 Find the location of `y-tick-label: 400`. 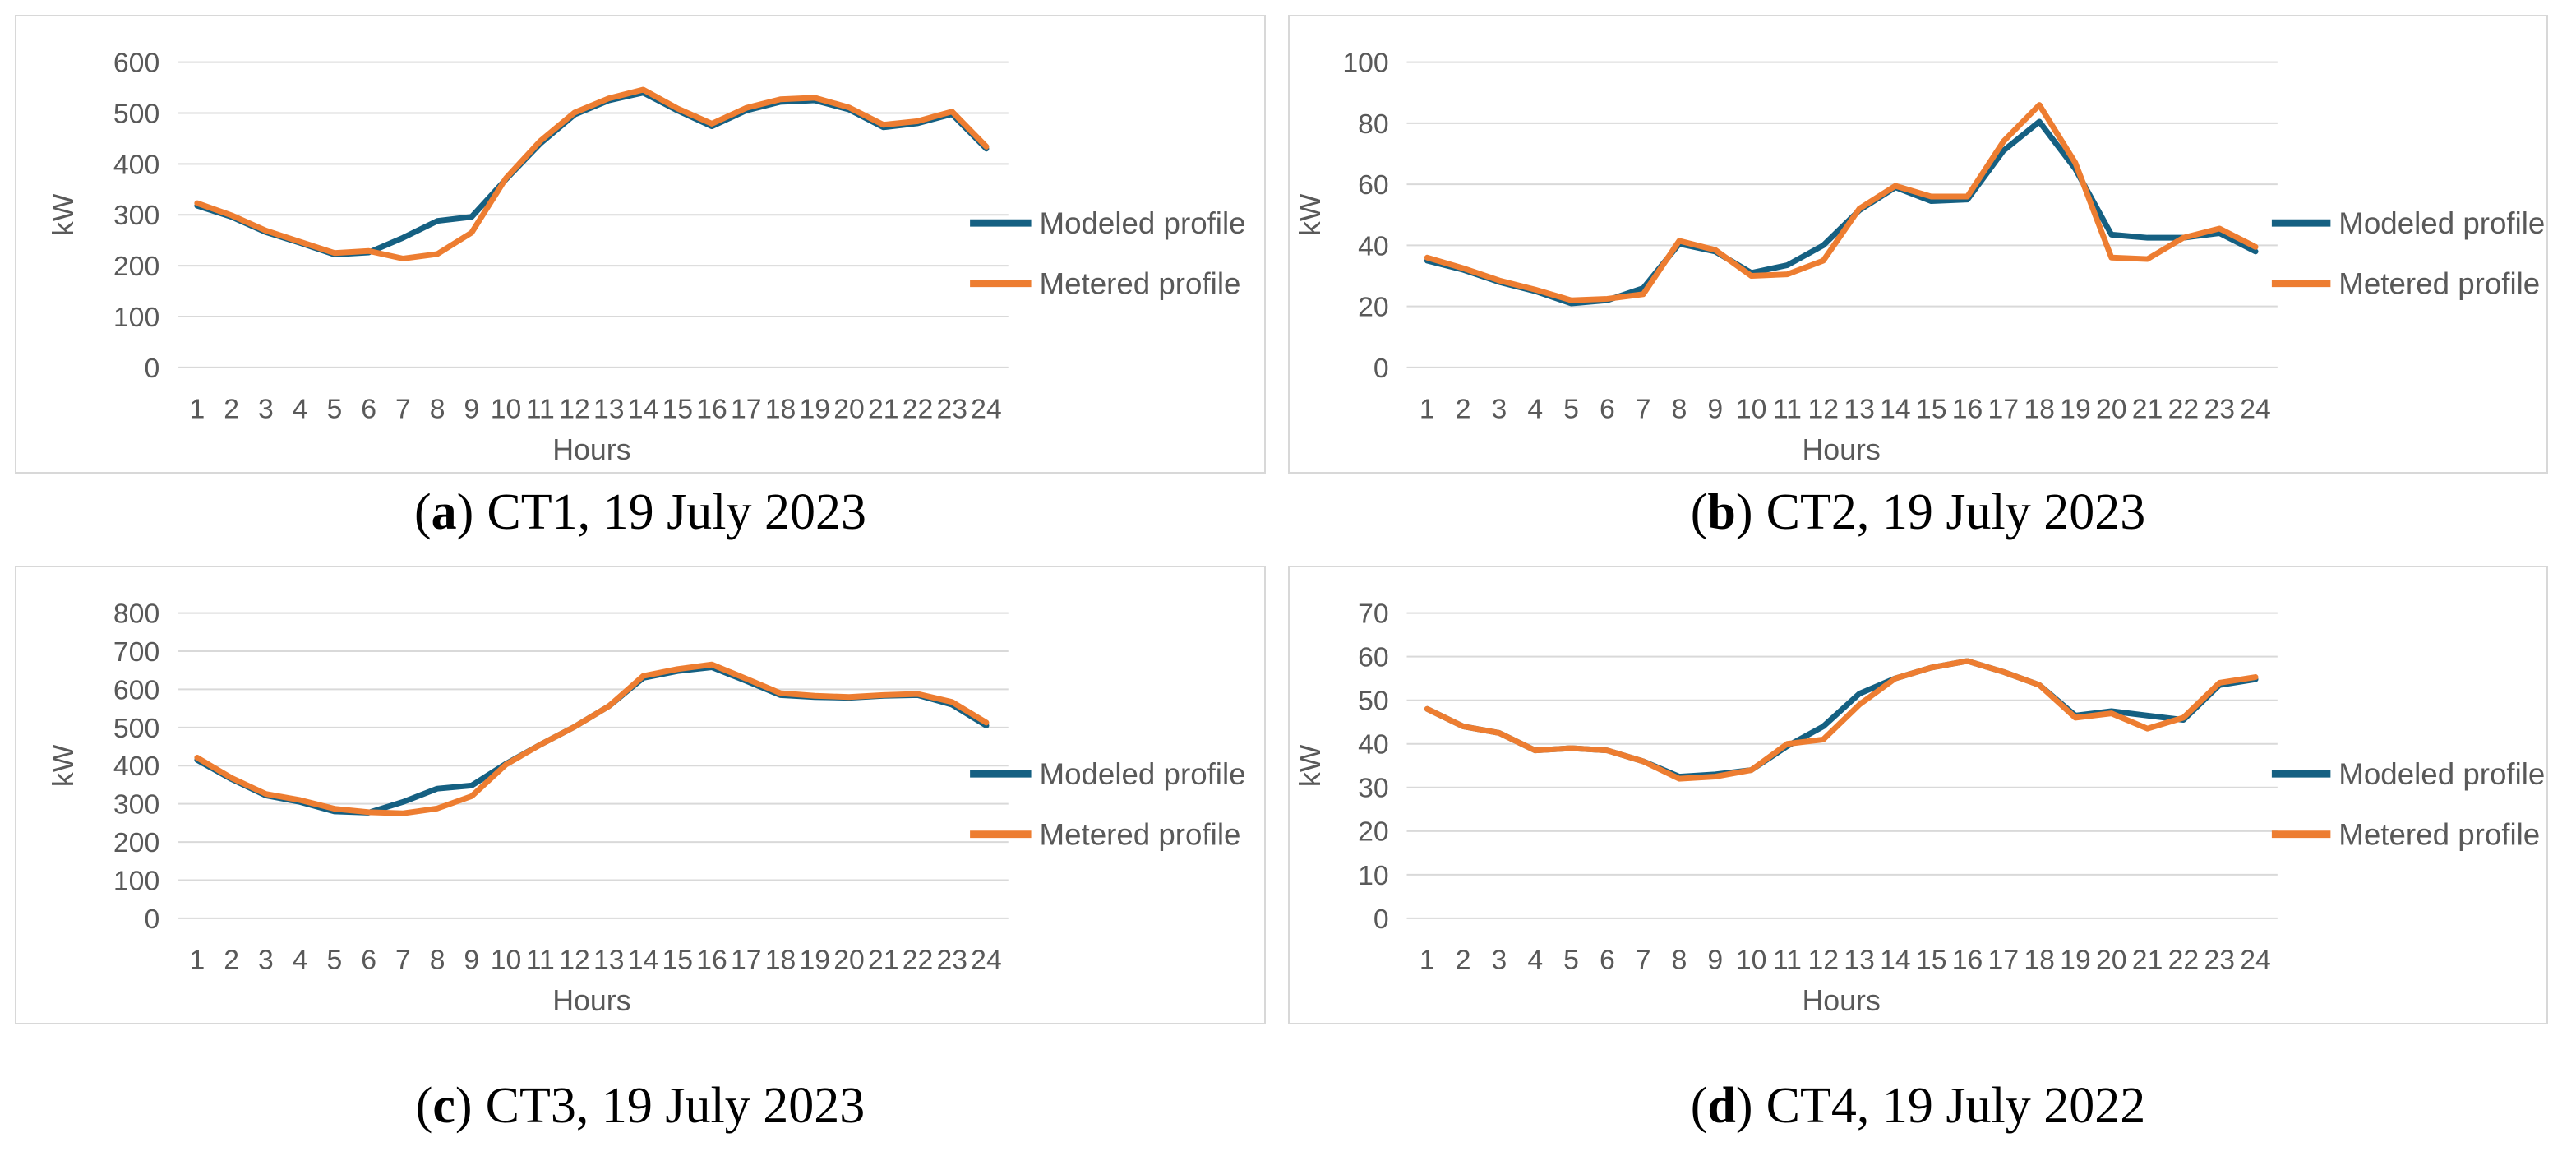

y-tick-label: 400 is located at coordinates (136, 164).